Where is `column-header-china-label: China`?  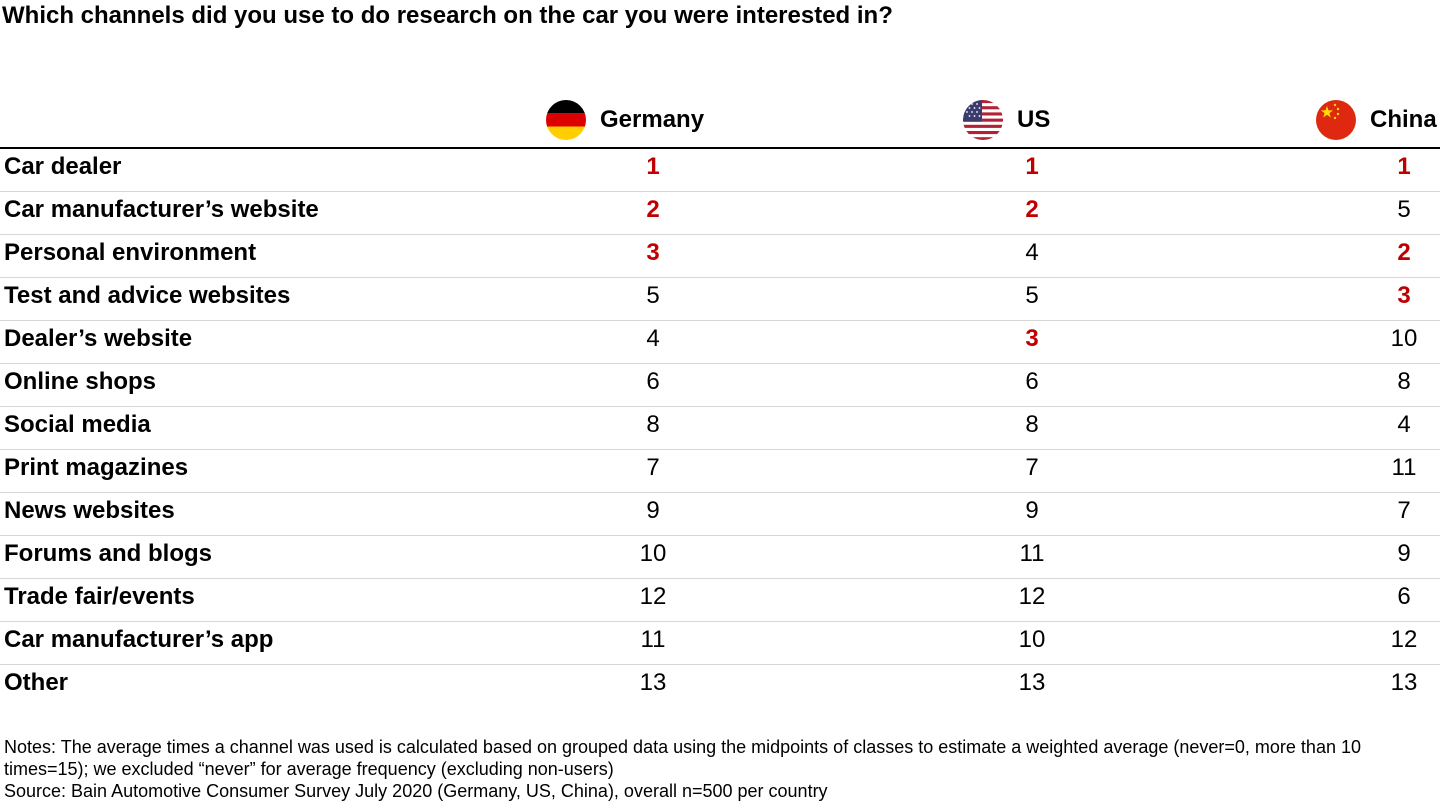
column-header-china-label: China is located at coordinates (1403, 119).